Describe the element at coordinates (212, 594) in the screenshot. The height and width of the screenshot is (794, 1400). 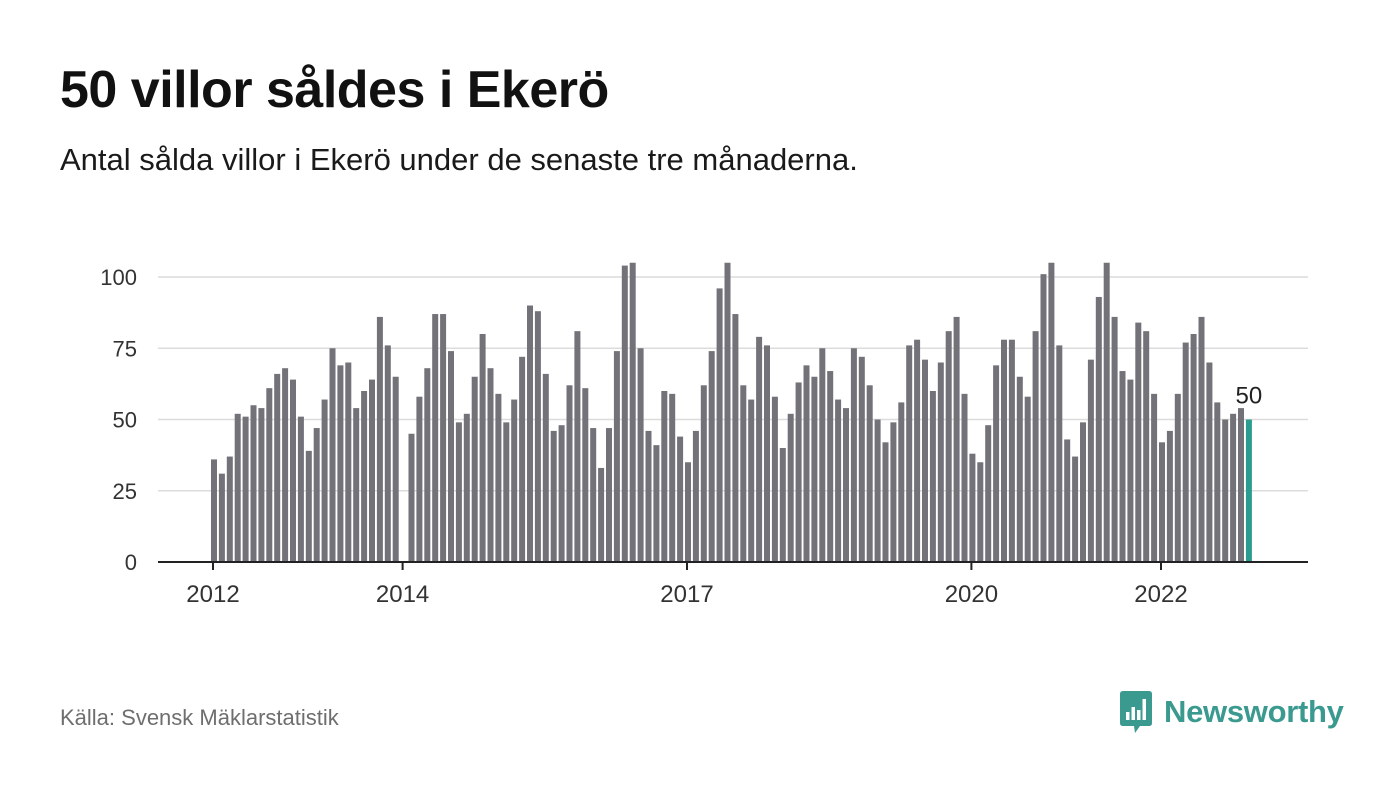
I see `x-tick-label: 2012` at that location.